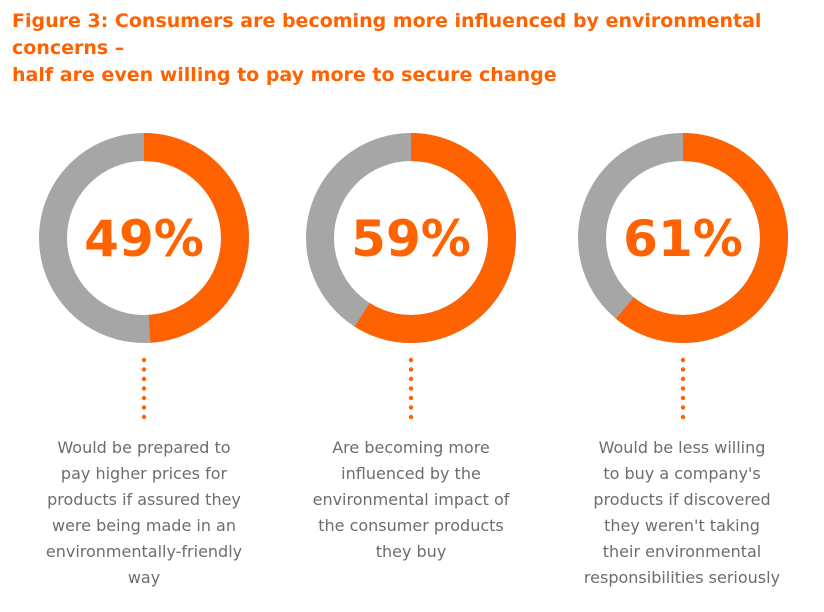  Describe the element at coordinates (143, 525) in the screenshot. I see `description-1-line: were being made in an` at that location.